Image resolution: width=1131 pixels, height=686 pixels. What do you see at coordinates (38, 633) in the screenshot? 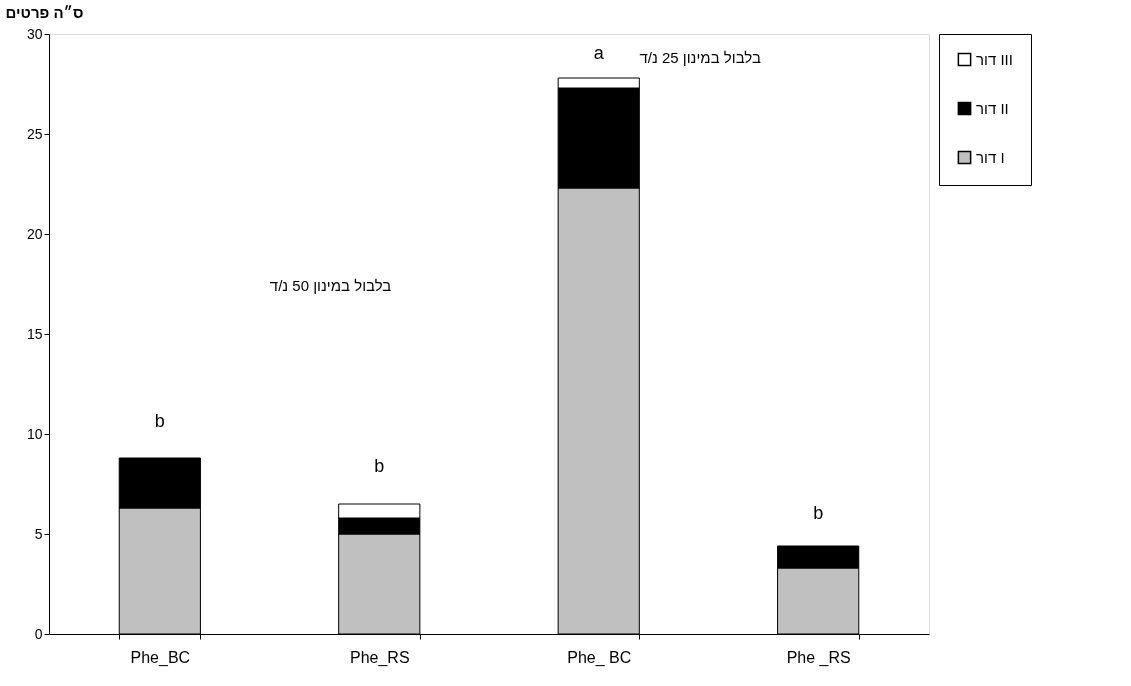
I see `y-tick-label: 0` at bounding box center [38, 633].